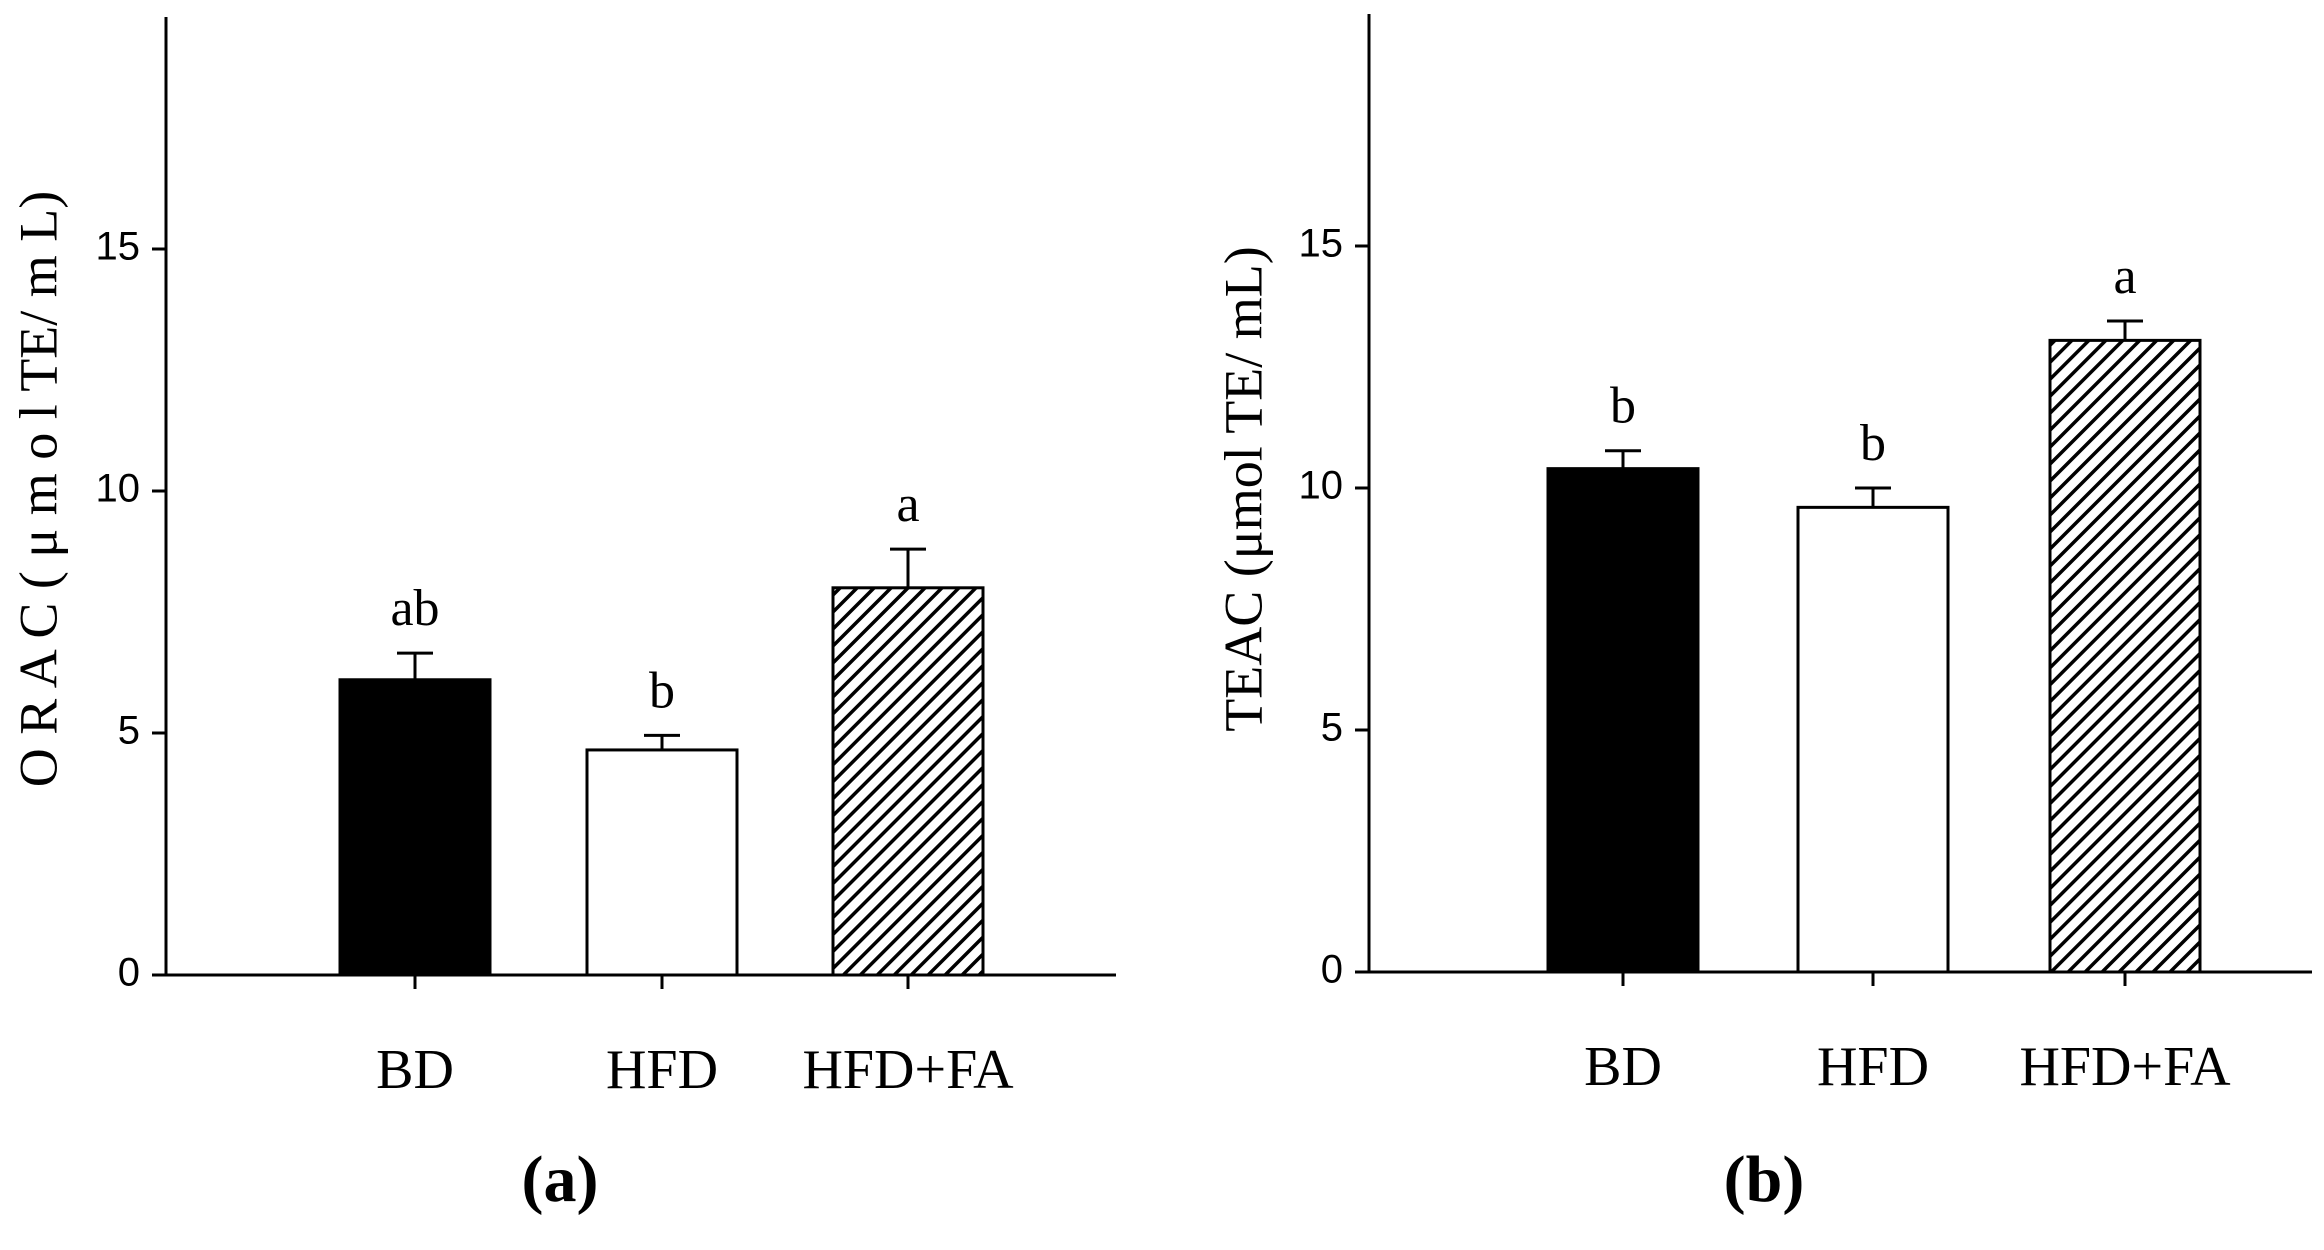 Image resolution: width=2324 pixels, height=1250 pixels. What do you see at coordinates (1243, 488) in the screenshot?
I see `y-axis-label: TEAC (μmol TE/ mL)` at bounding box center [1243, 488].